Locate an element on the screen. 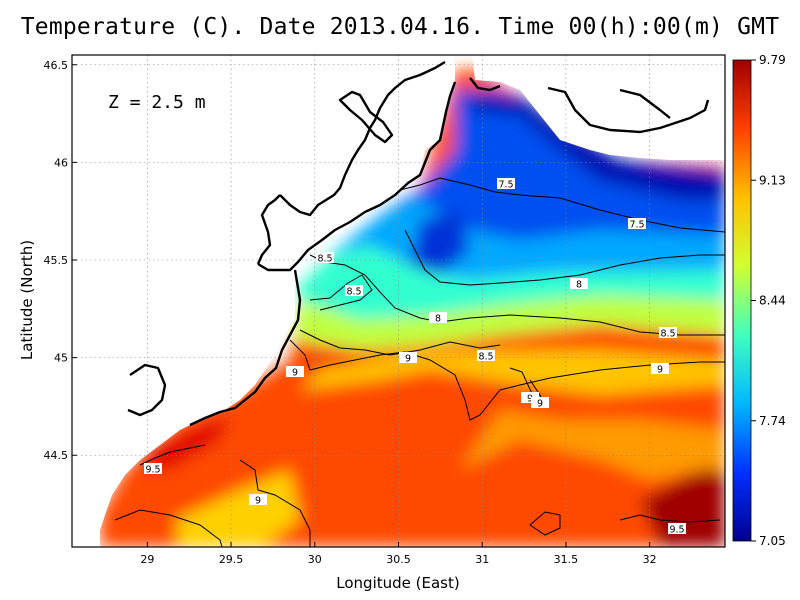 Image resolution: width=800 pixels, height=600 pixels. contour-8.5-loop is located at coordinates (341, 292).